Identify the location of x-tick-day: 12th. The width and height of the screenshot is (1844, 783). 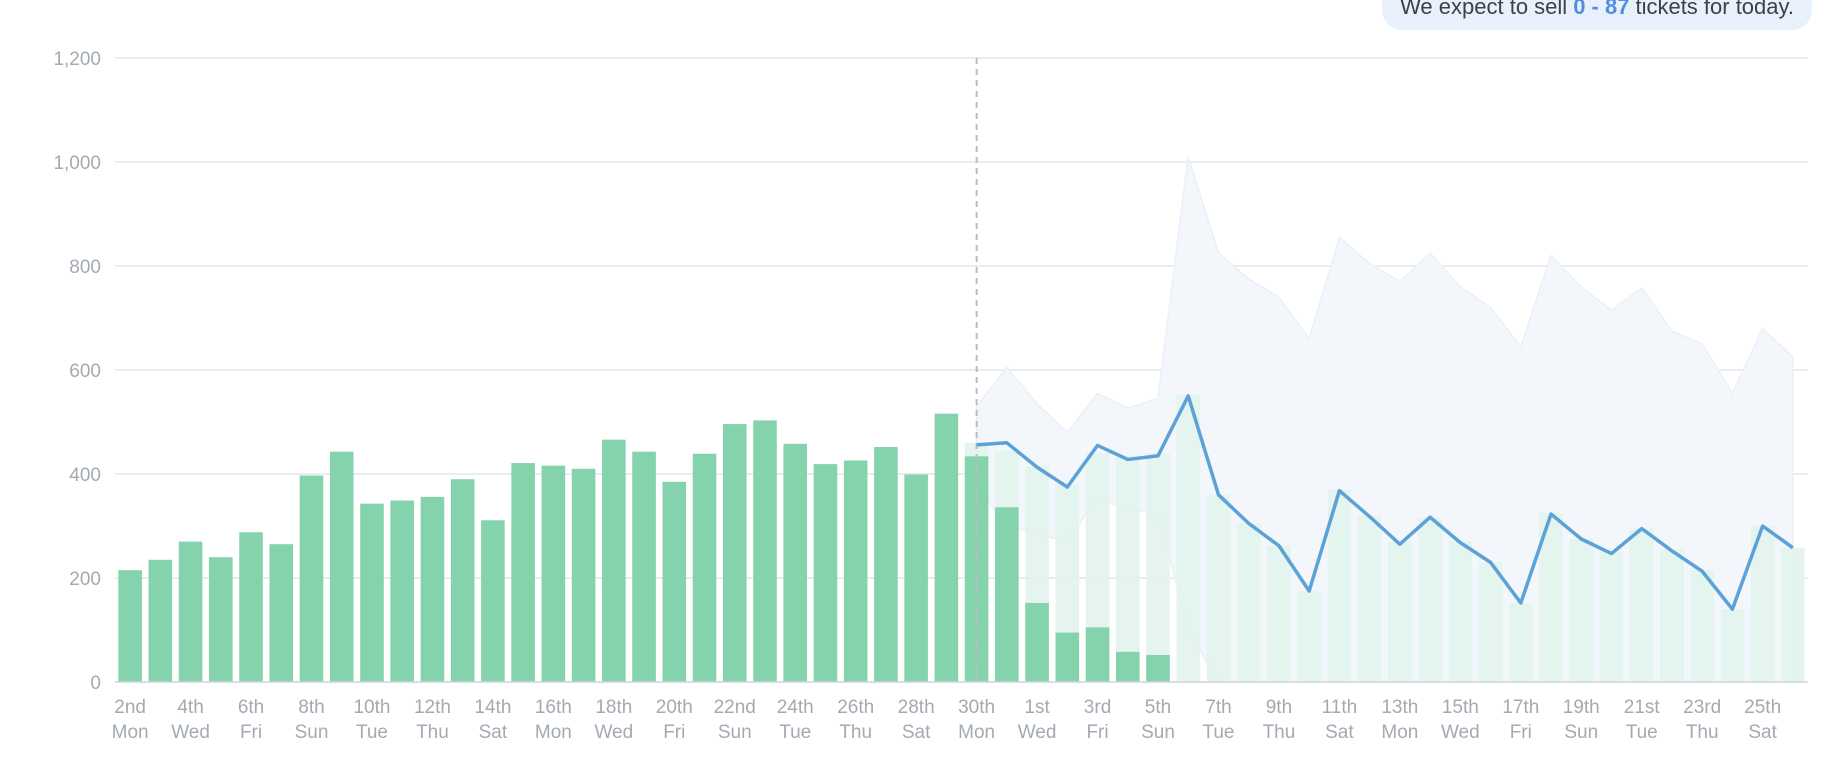
(432, 707).